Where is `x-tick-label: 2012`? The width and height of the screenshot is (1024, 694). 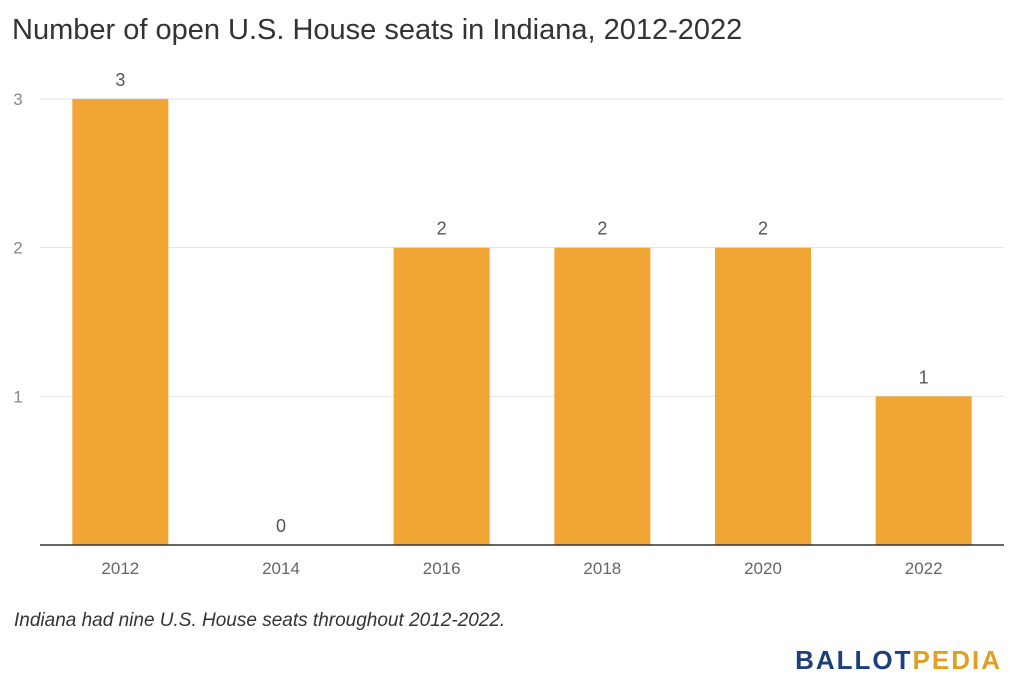
x-tick-label: 2012 is located at coordinates (120, 568).